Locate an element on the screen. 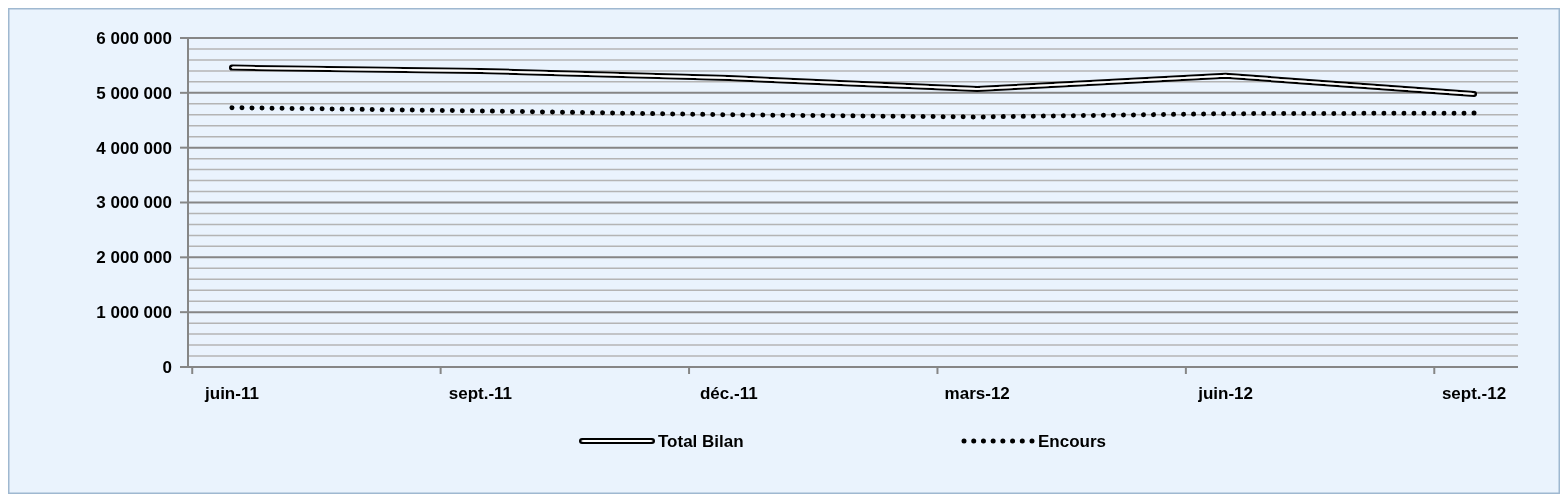  y-tick-label: 4 000 000 is located at coordinates (134, 148).